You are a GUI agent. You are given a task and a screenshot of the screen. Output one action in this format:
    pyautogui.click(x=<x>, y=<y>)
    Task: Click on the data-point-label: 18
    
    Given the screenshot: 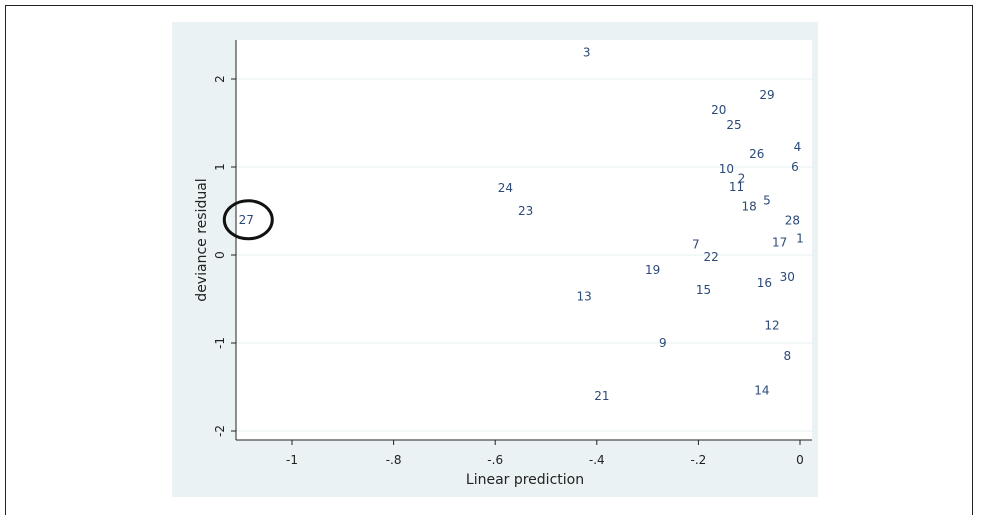 What is the action you would take?
    pyautogui.click(x=749, y=207)
    